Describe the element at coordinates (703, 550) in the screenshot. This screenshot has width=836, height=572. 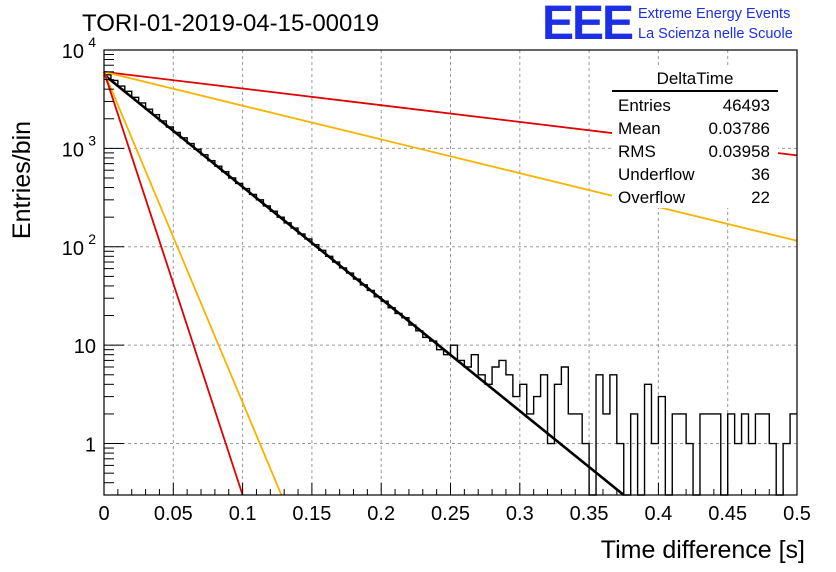
I see `x-axis-label: Time difference [s]` at that location.